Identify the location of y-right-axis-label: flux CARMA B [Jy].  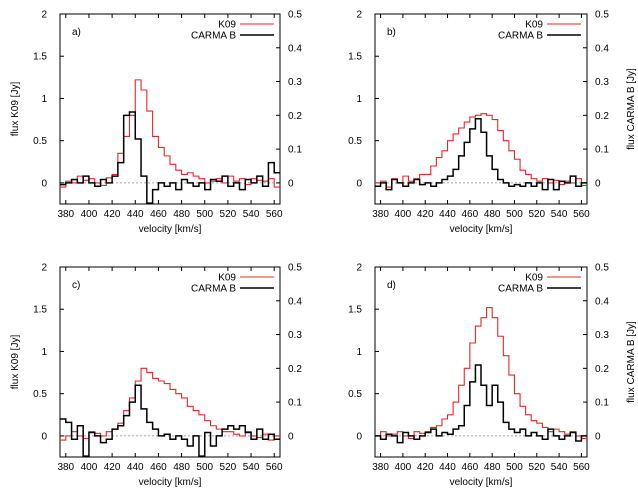
(631, 109).